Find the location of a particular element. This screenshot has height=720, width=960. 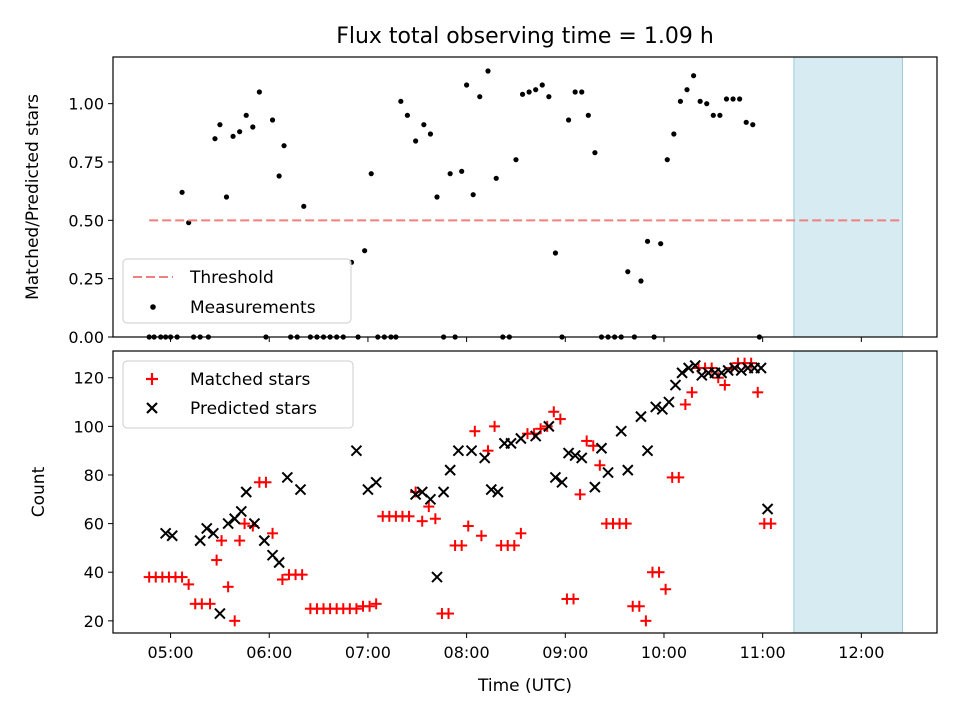

ratio-x-ticks is located at coordinates (516, 339).